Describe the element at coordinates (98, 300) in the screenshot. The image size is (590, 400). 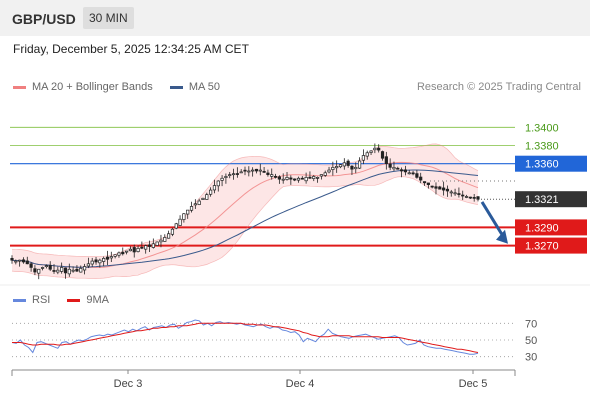
I see `legend-label-9ma: 9MA` at that location.